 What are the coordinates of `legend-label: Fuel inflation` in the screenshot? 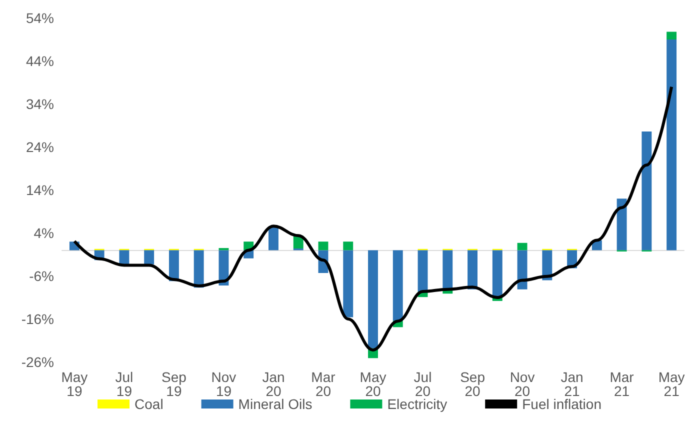 It's located at (562, 404).